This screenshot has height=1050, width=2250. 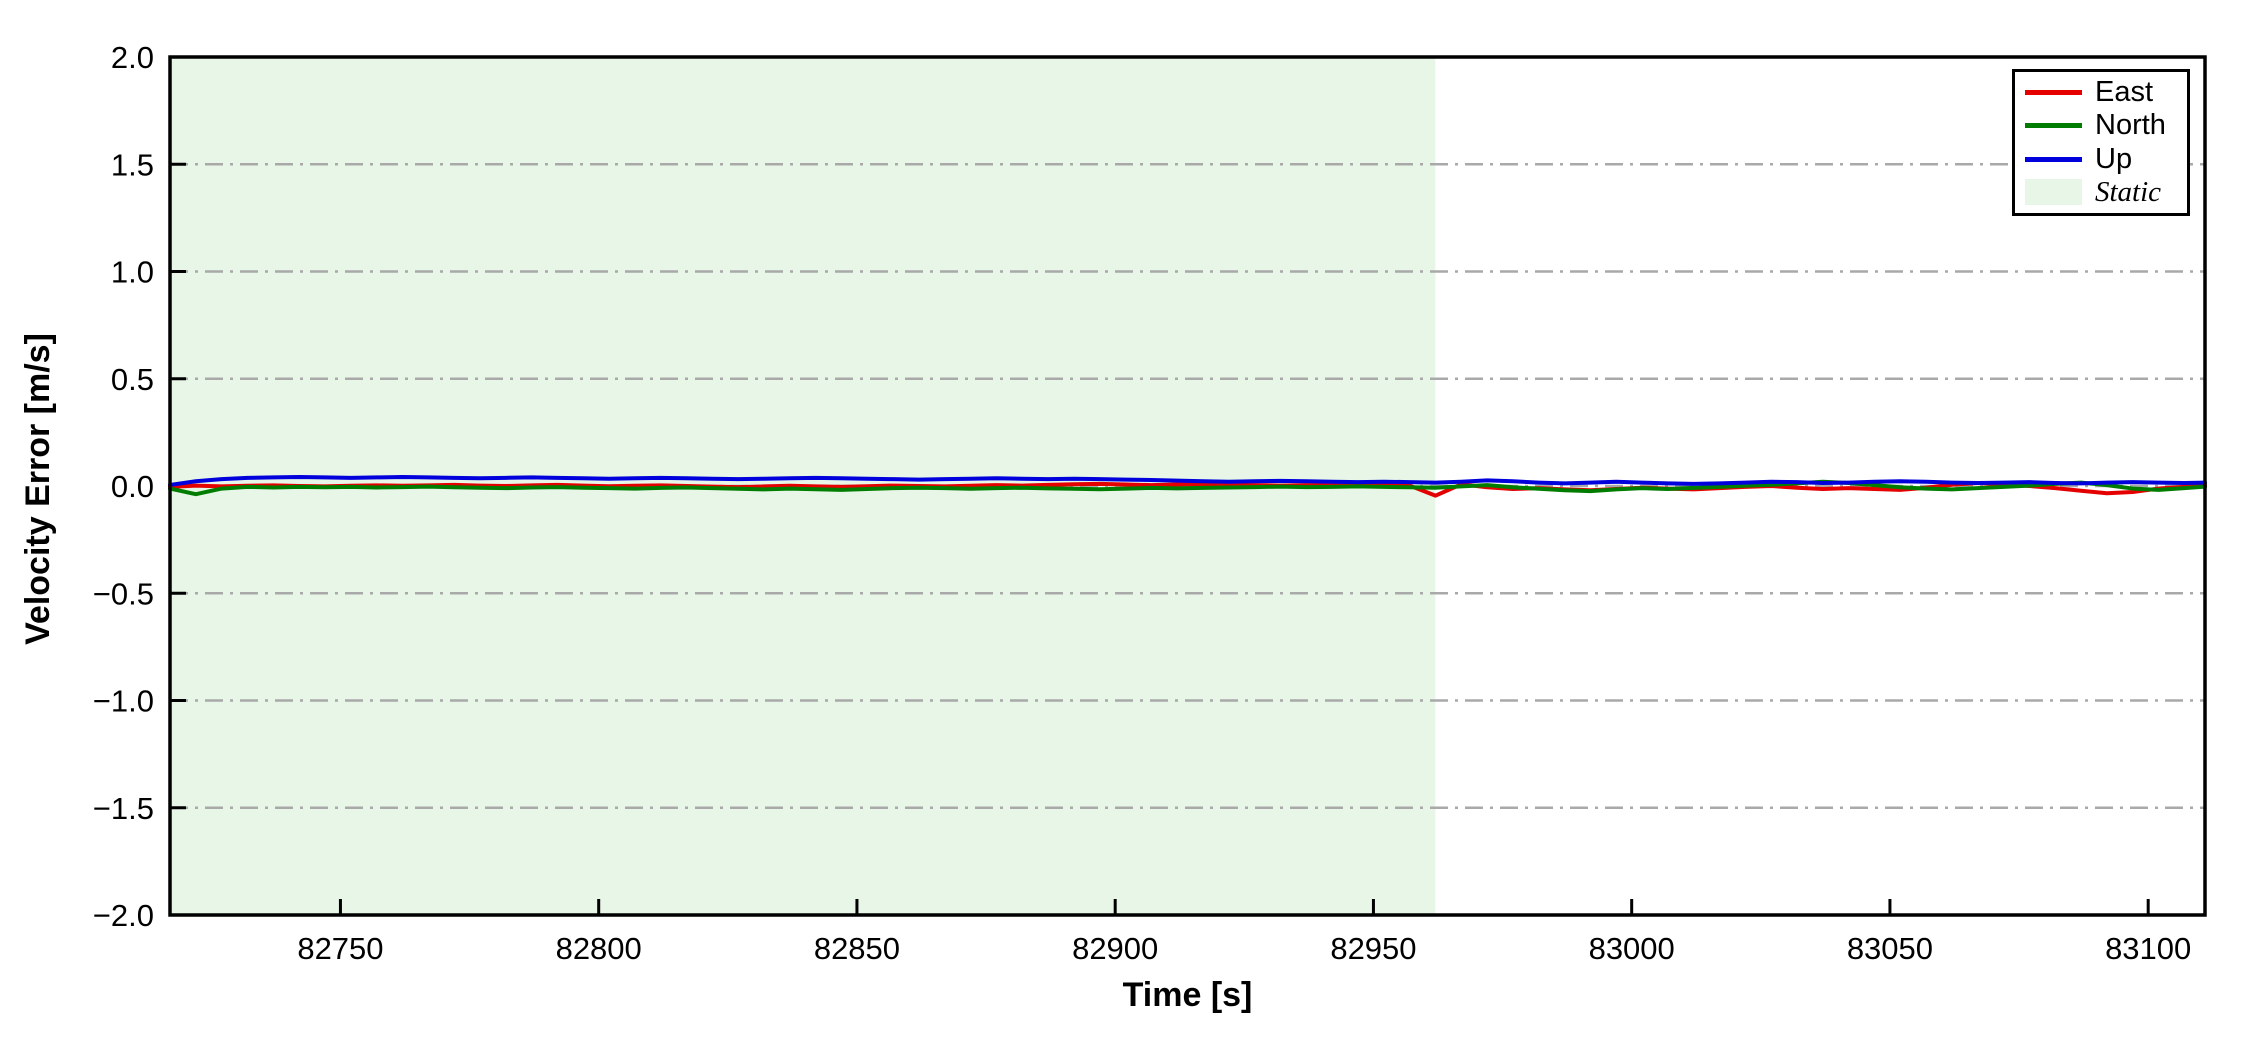 I want to click on legend-item-static: Static, so click(x=2101, y=192).